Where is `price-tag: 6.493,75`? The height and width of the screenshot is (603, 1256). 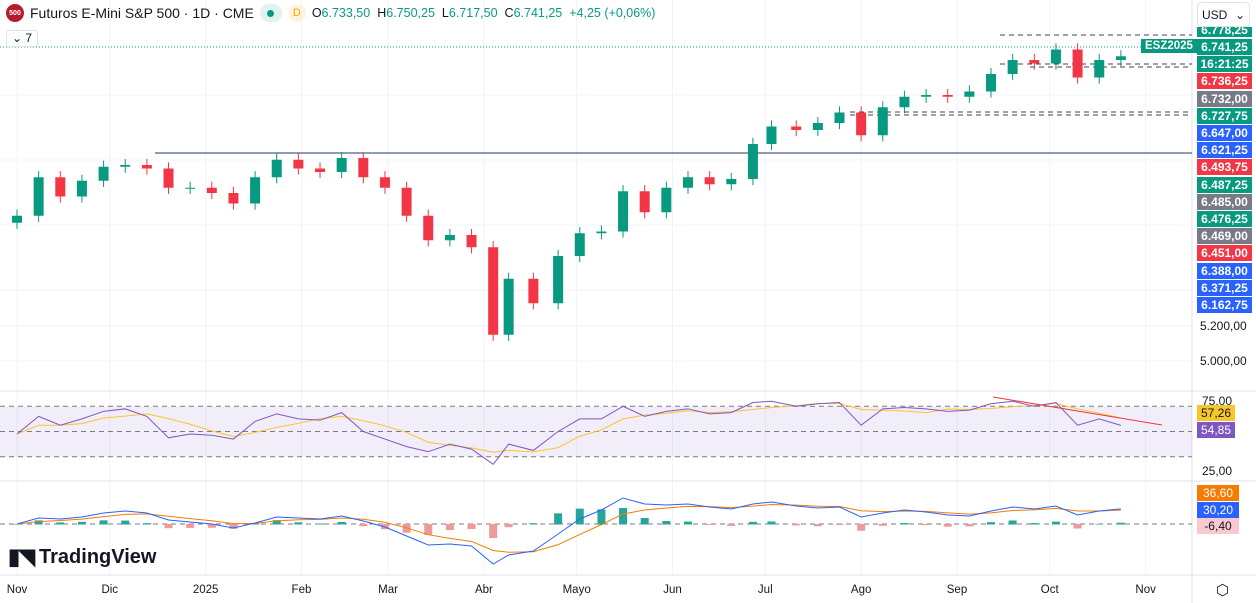 price-tag: 6.493,75 is located at coordinates (1224, 167).